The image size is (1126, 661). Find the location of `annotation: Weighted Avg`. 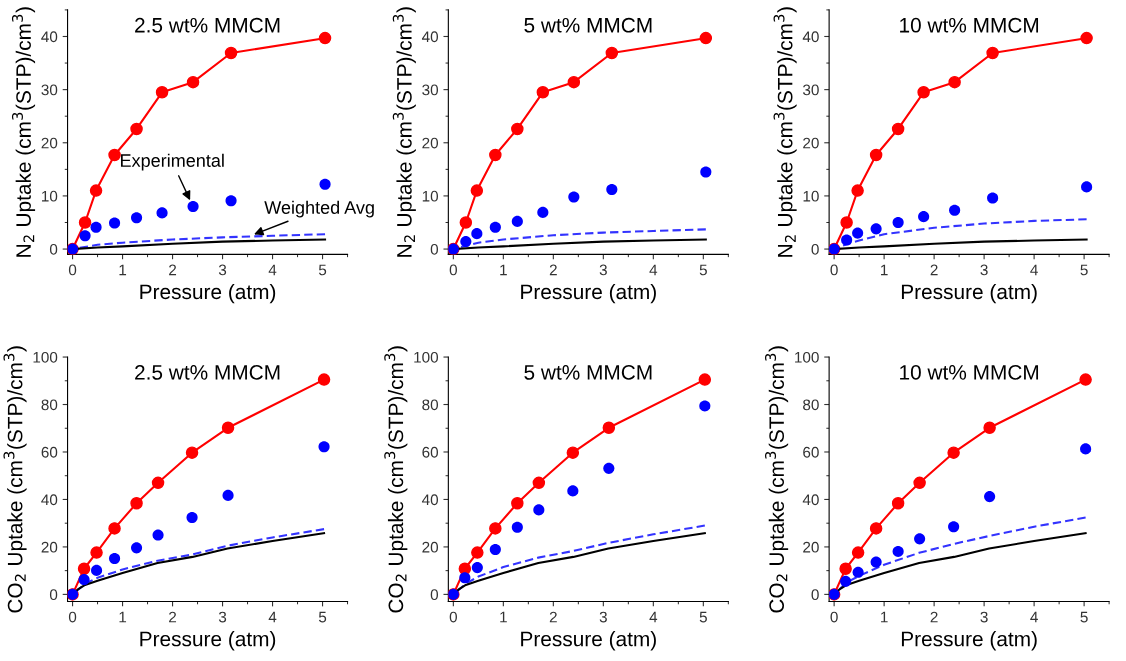

annotation: Weighted Avg is located at coordinates (319, 209).